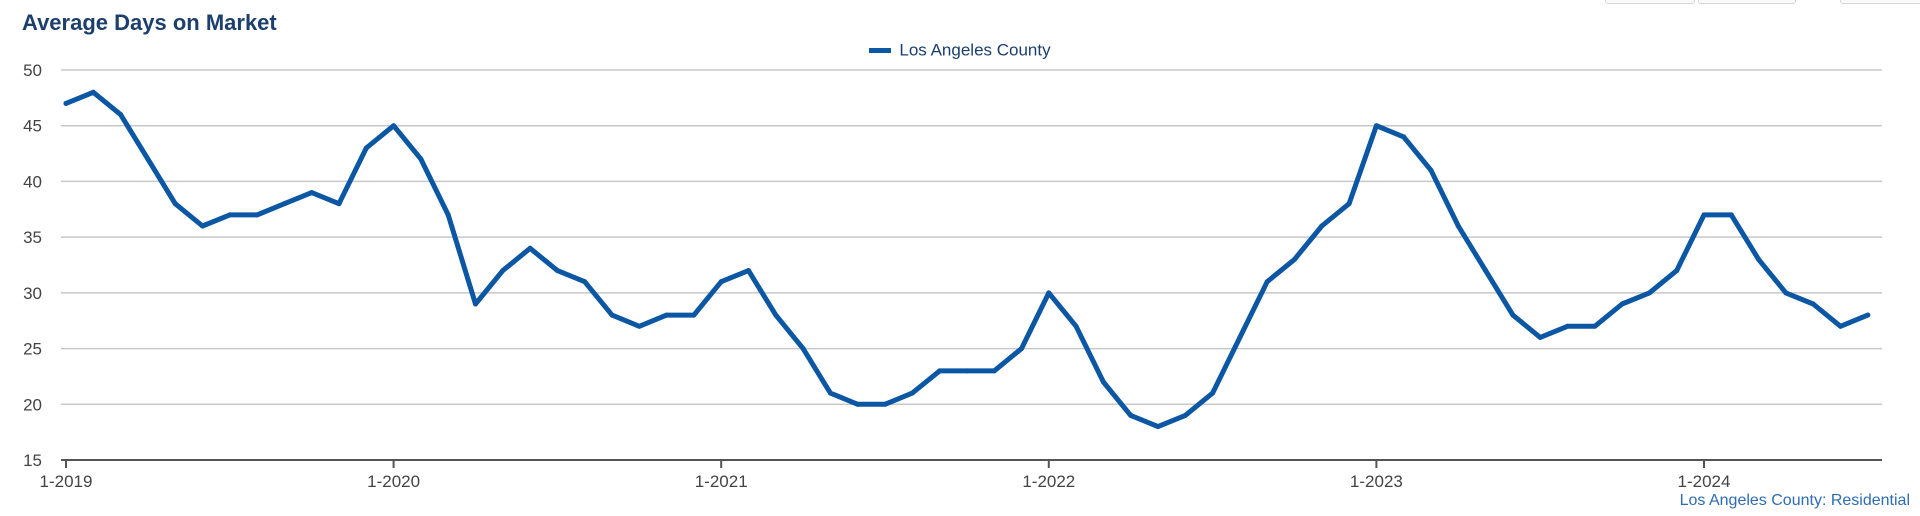  I want to click on x-tick-label: 1-2021, so click(721, 481).